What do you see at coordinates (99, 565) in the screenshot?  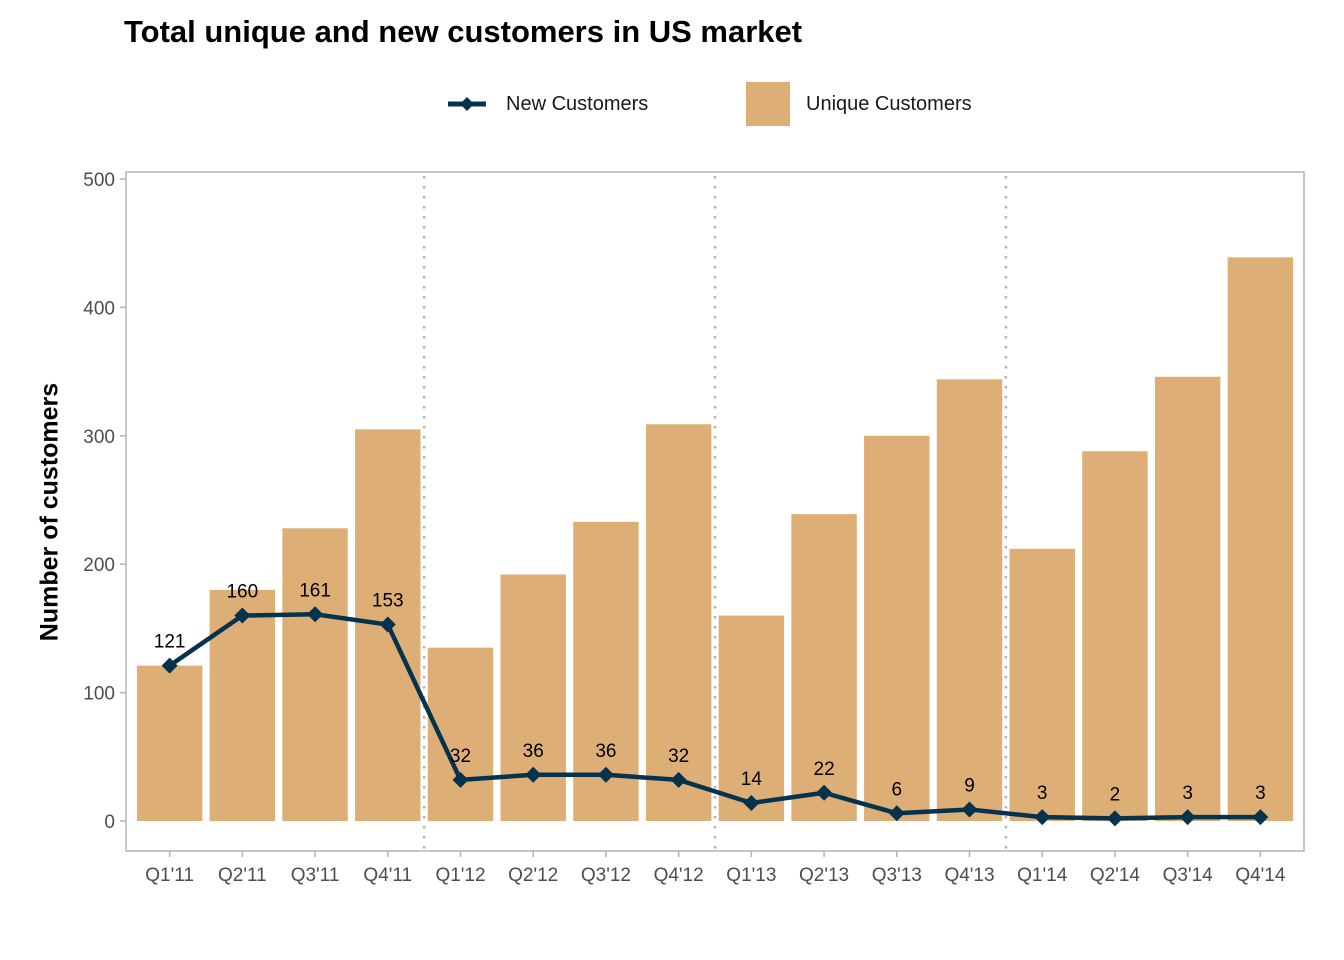 I see `y-tick-label: 200` at bounding box center [99, 565].